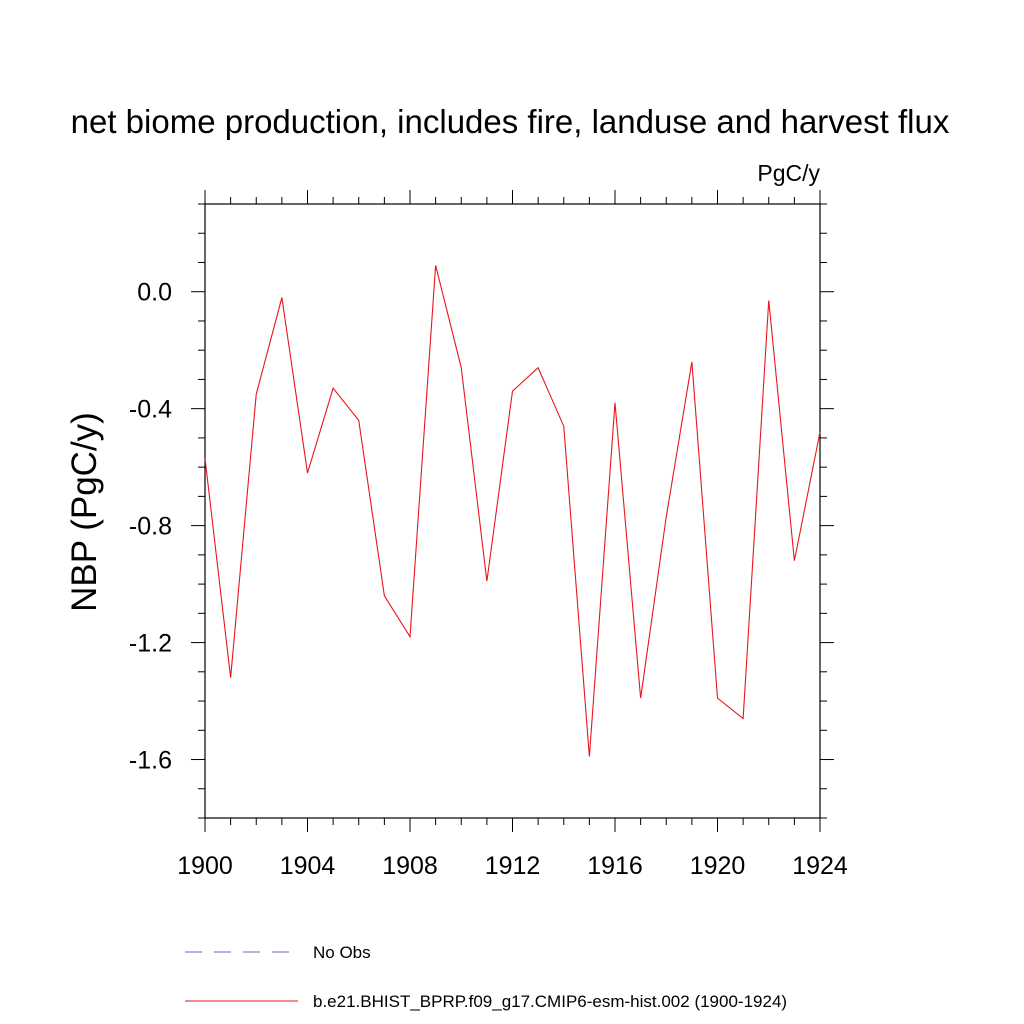 This screenshot has height=1024, width=1024. Describe the element at coordinates (150, 644) in the screenshot. I see `y-tick-label: -1.2` at that location.